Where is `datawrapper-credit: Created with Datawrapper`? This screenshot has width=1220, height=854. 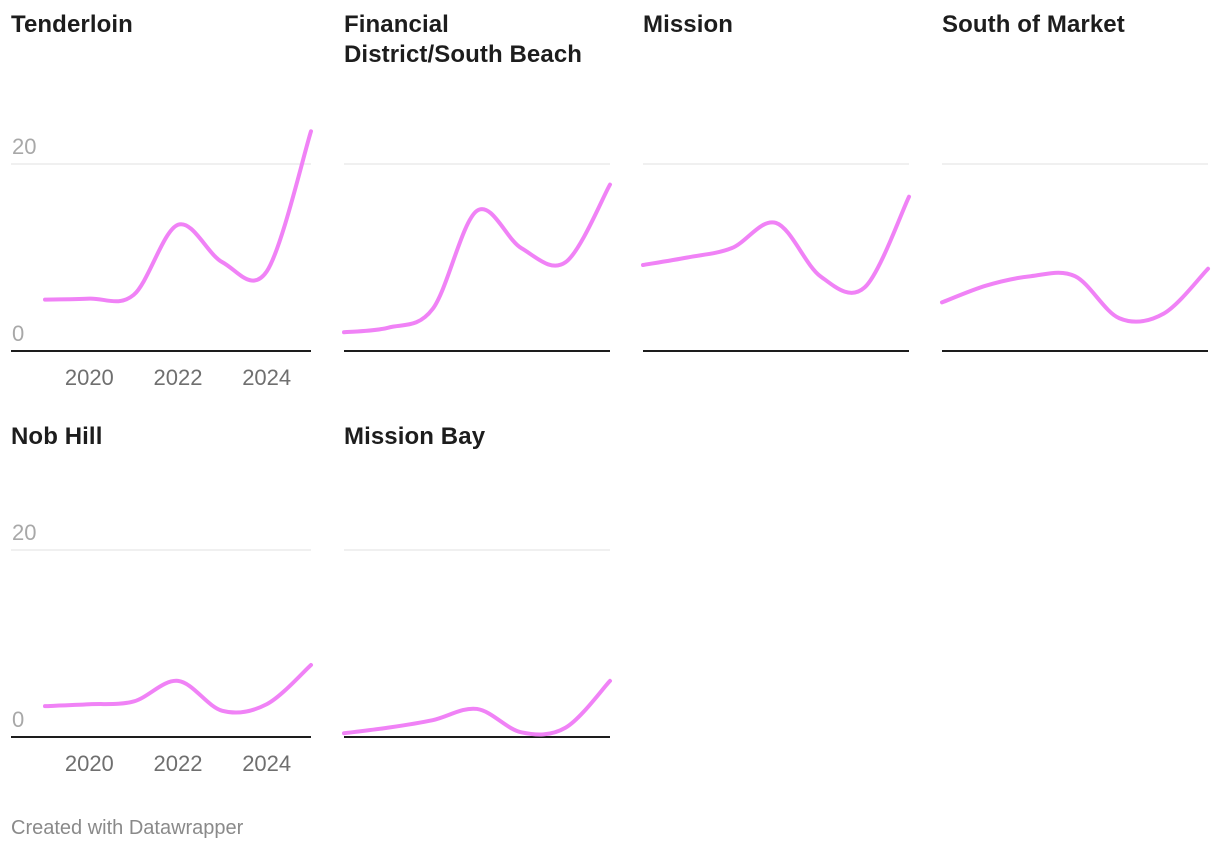
datawrapper-credit: Created with Datawrapper is located at coordinates (127, 828).